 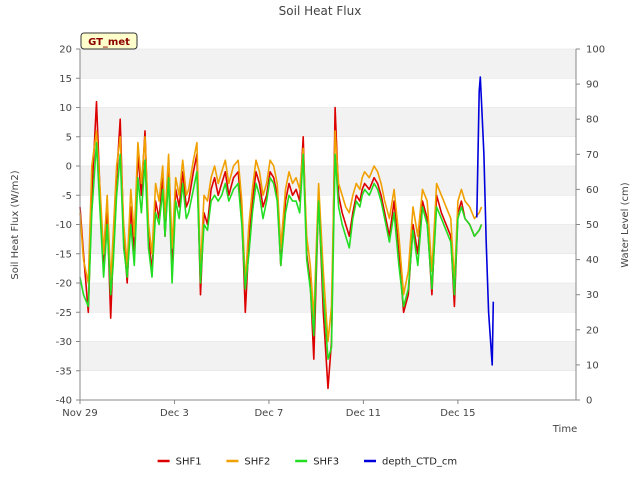 I want to click on y-tick-label: -25, so click(x=64, y=313).